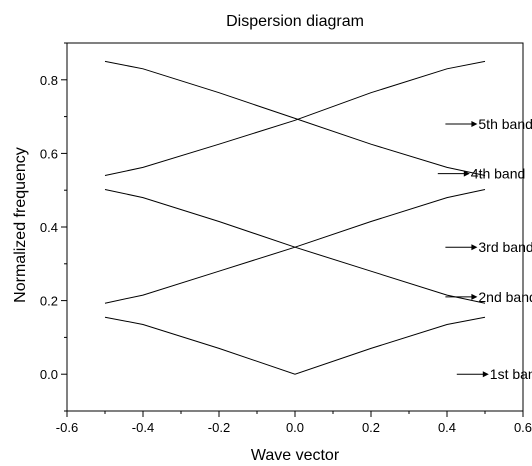 Image resolution: width=532 pixels, height=466 pixels. I want to click on x-tick-label: -0.2, so click(219, 427).